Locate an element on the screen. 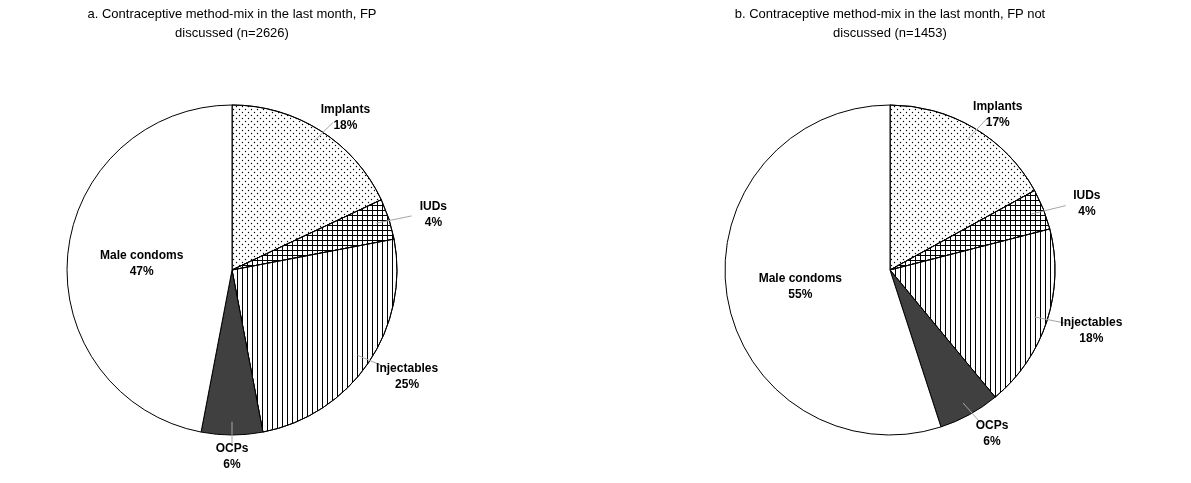  chart-title: b. Contraceptive method-mix in the last month, FP not discussed (n=1453) is located at coordinates (890, 23).